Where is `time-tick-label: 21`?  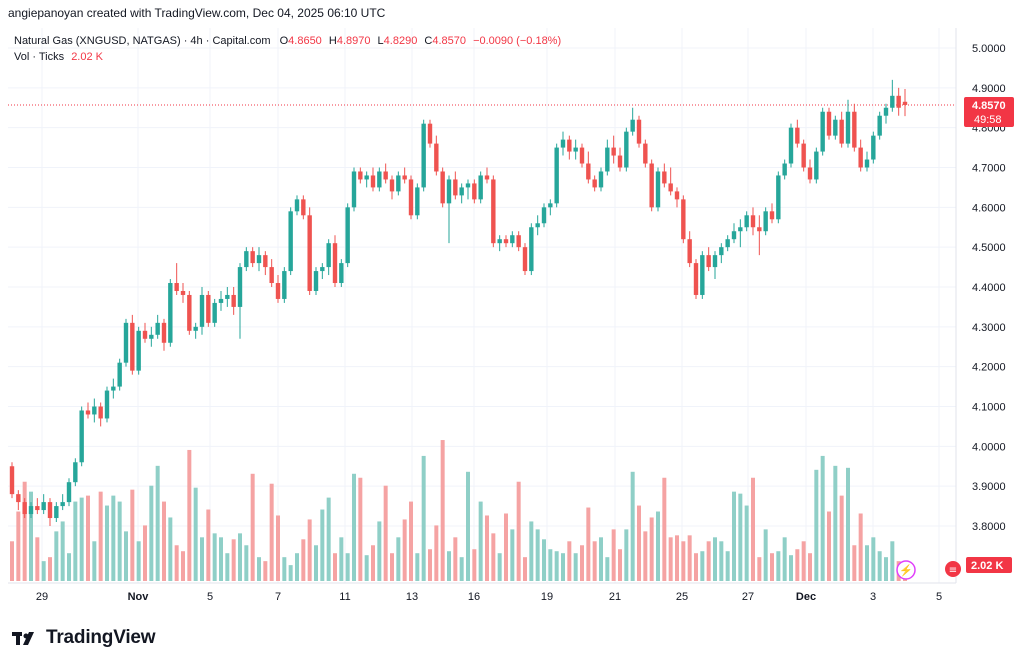
time-tick-label: 21 is located at coordinates (615, 597).